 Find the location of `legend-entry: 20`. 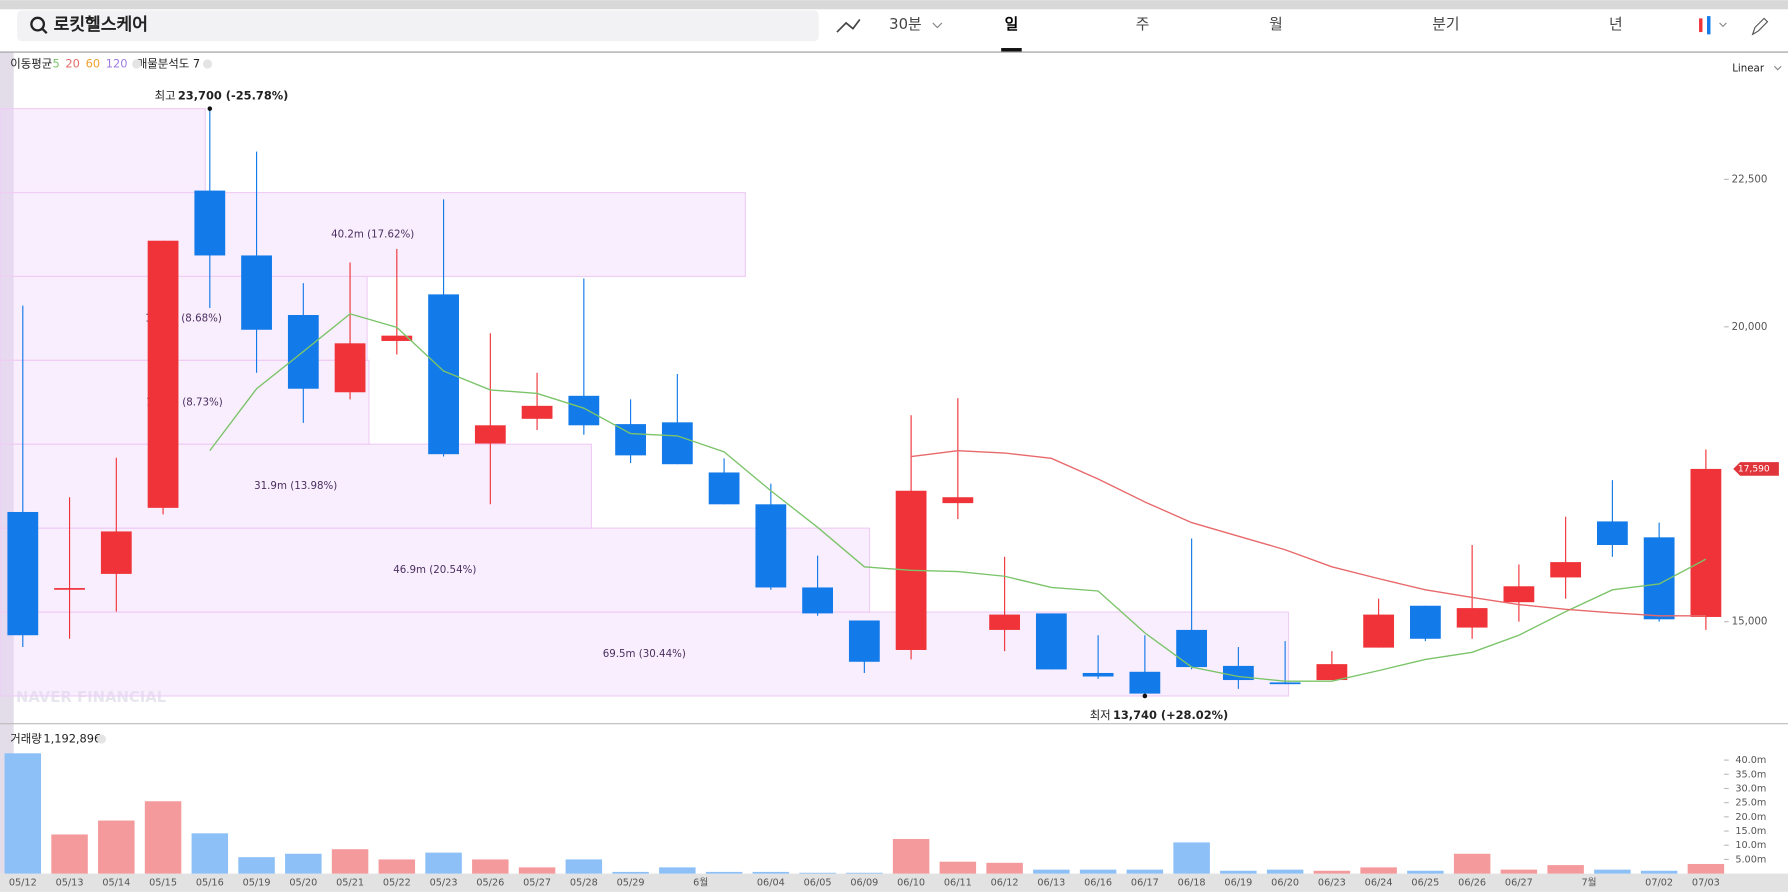

legend-entry: 20 is located at coordinates (72, 63).